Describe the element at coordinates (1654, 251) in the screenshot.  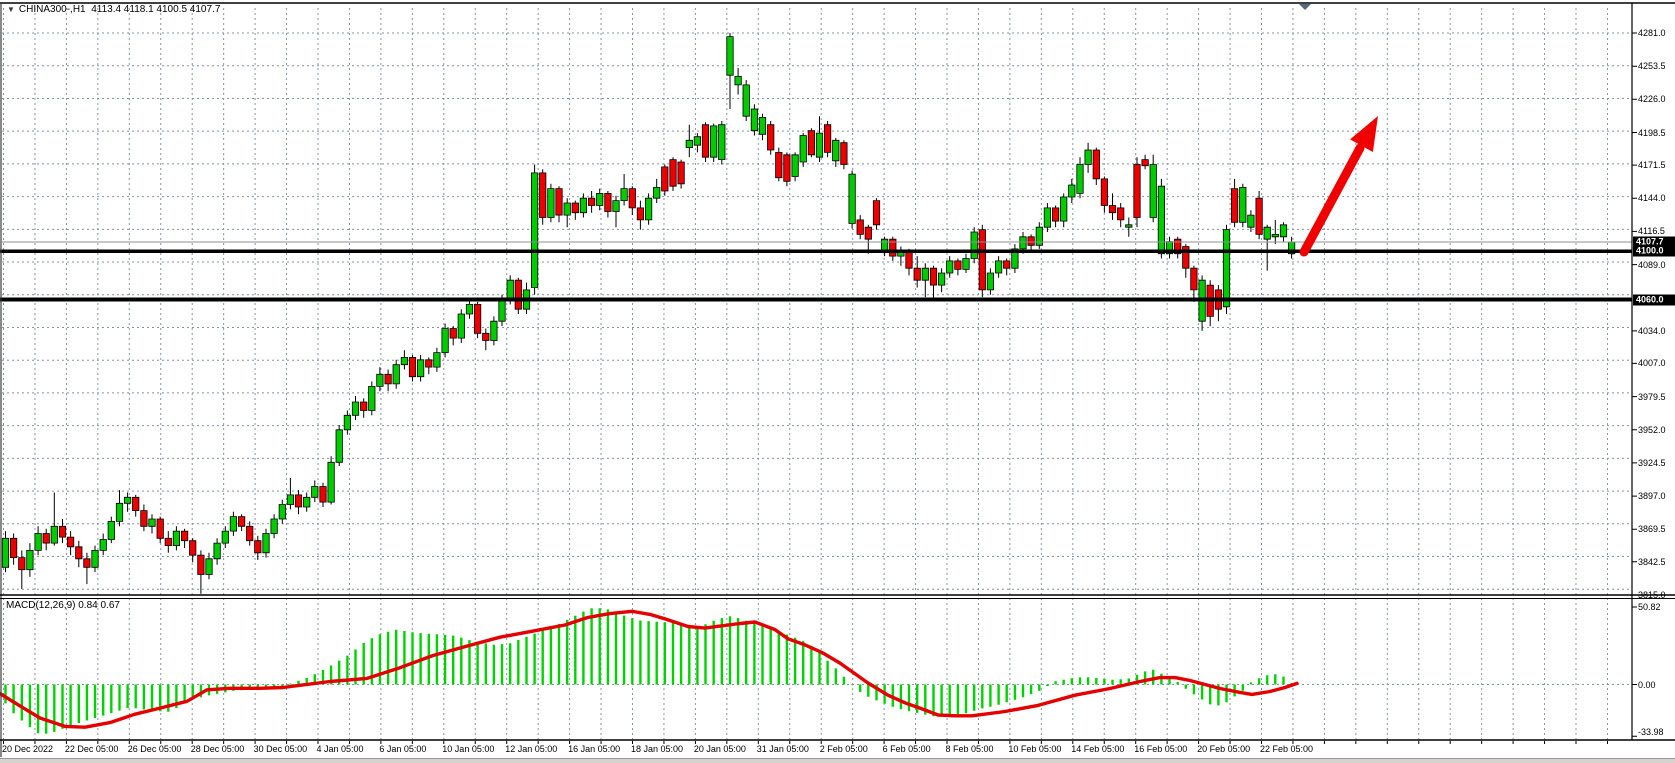
I see `price-tag-4100.0: 4100.0` at that location.